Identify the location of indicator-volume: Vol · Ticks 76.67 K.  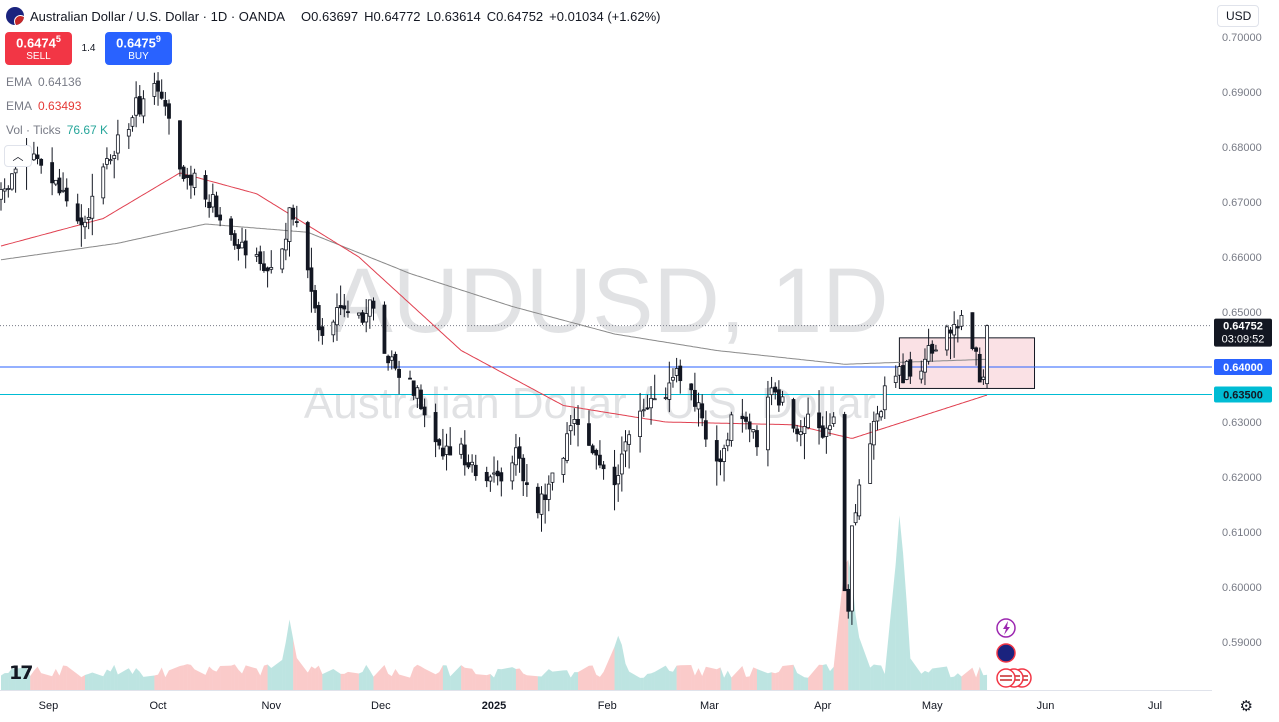
(57, 130).